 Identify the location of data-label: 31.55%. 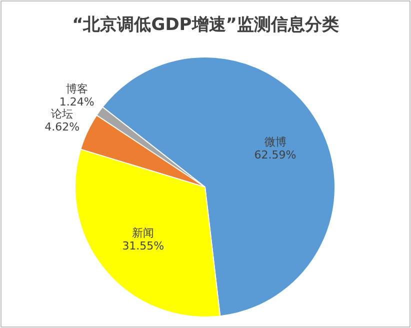
(143, 246).